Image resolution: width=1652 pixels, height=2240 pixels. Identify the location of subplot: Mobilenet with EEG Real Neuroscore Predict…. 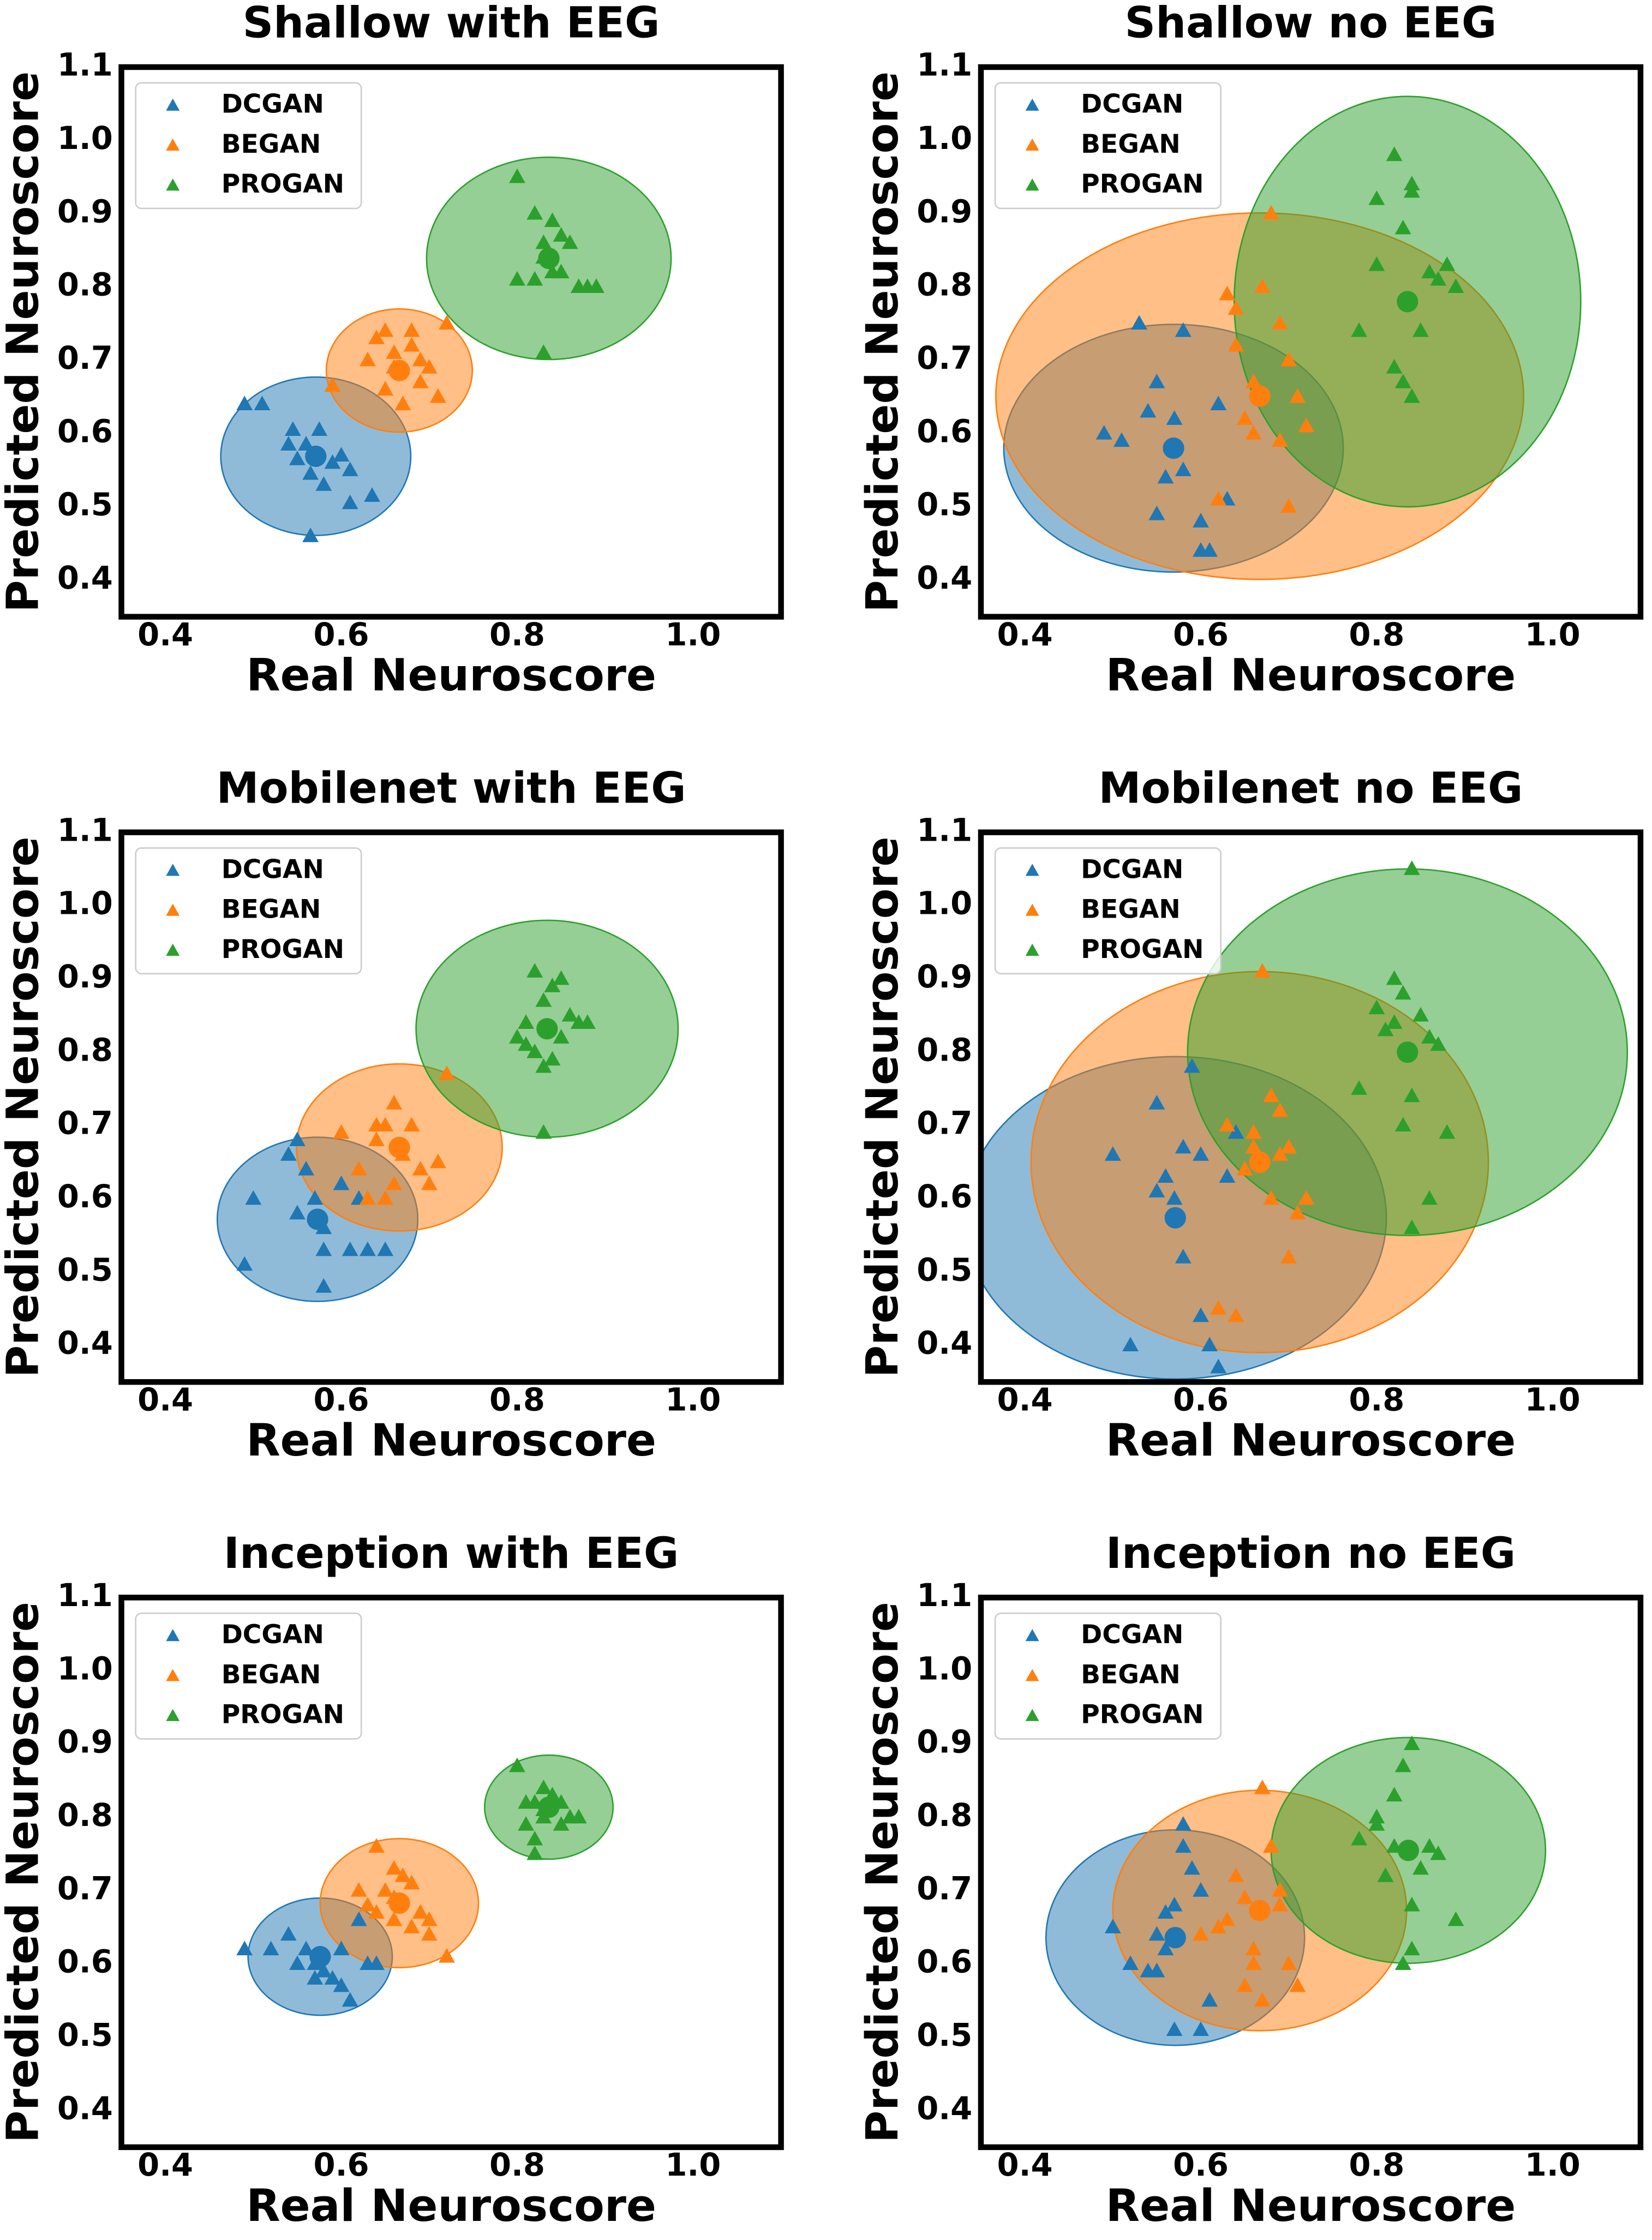
(392, 1114).